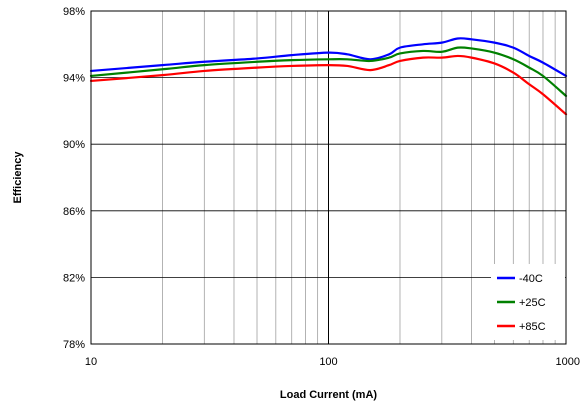 Image resolution: width=588 pixels, height=408 pixels. I want to click on series-line-40c, so click(328, 57).